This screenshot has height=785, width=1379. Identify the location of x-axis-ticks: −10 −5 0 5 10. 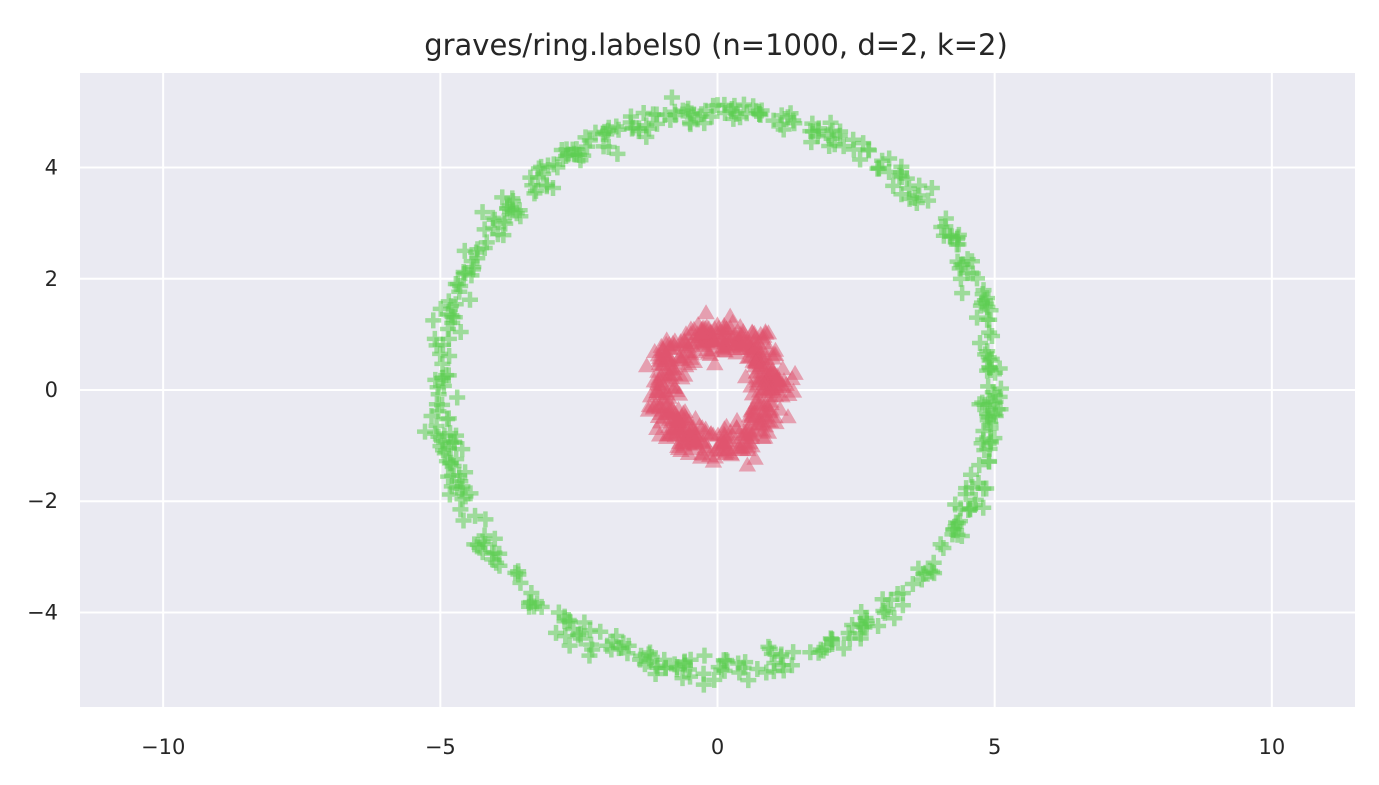
(713, 747).